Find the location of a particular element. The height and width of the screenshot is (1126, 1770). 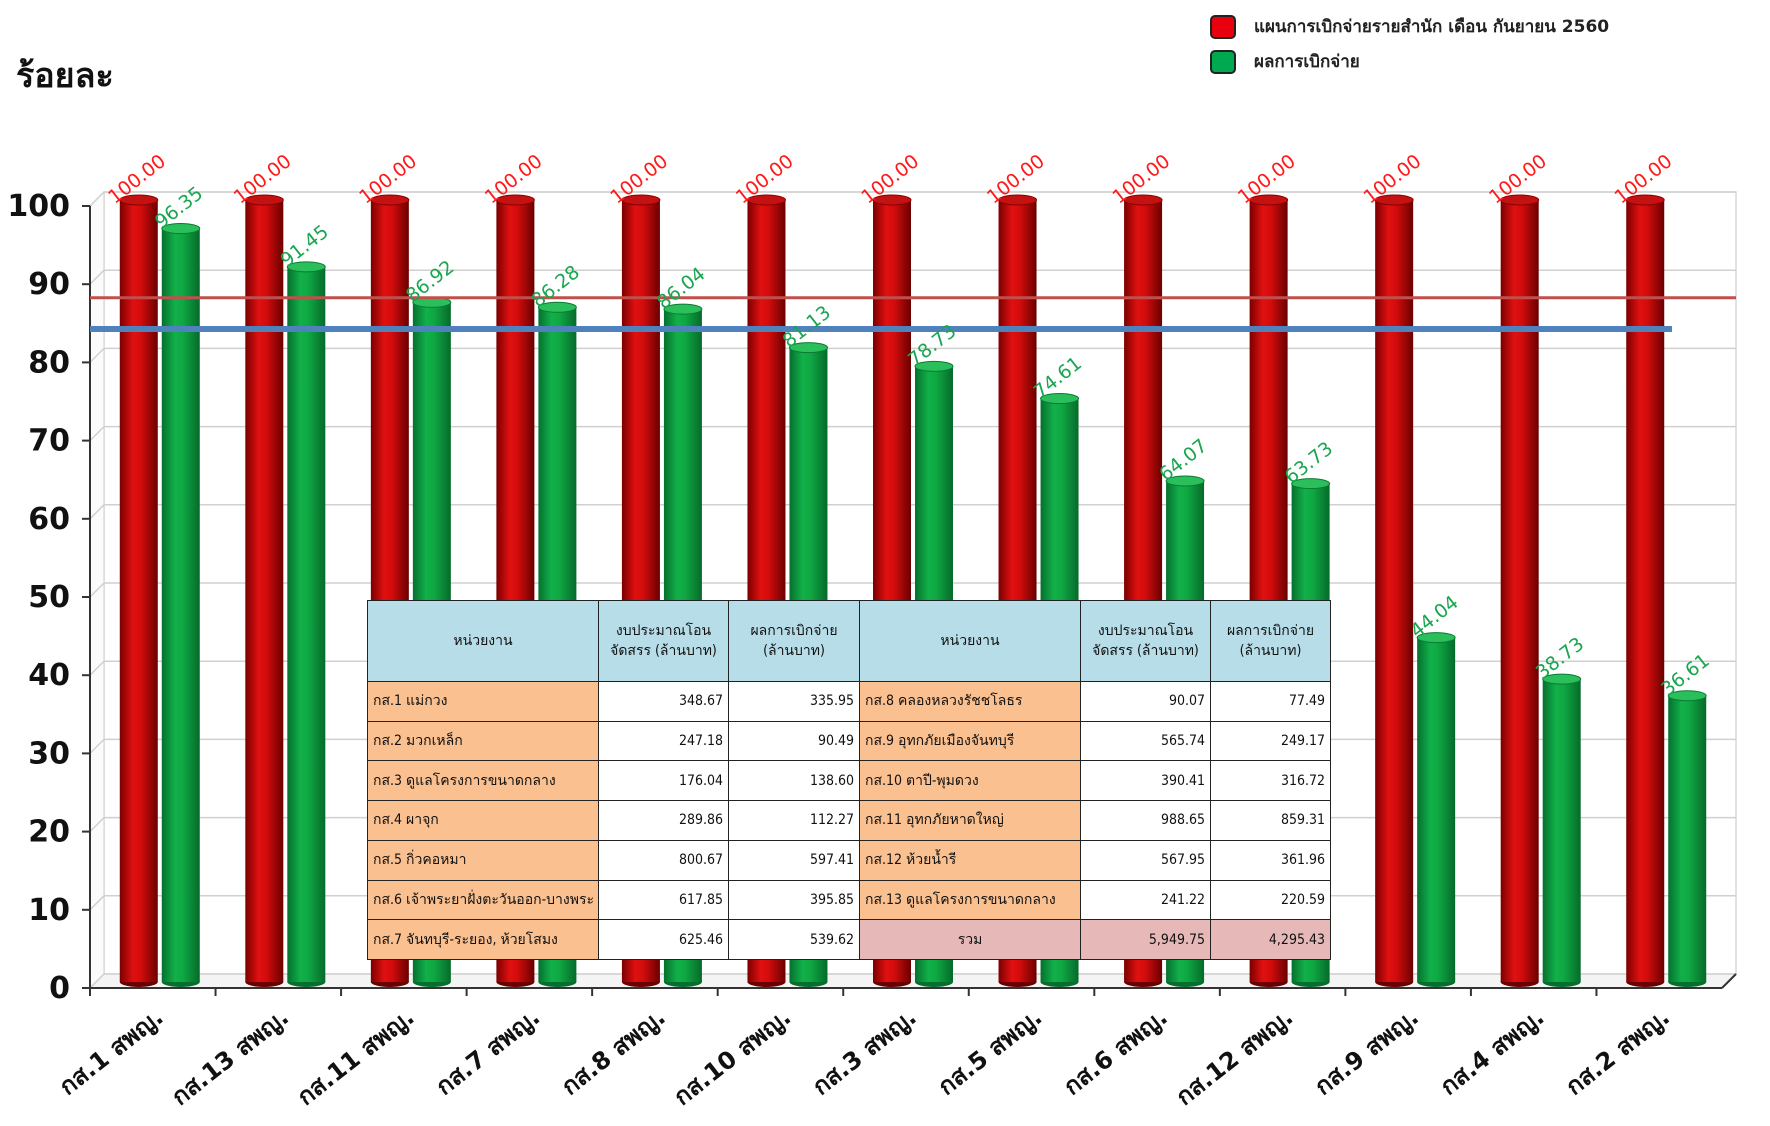

y-tick-label: 80 is located at coordinates (49, 362).